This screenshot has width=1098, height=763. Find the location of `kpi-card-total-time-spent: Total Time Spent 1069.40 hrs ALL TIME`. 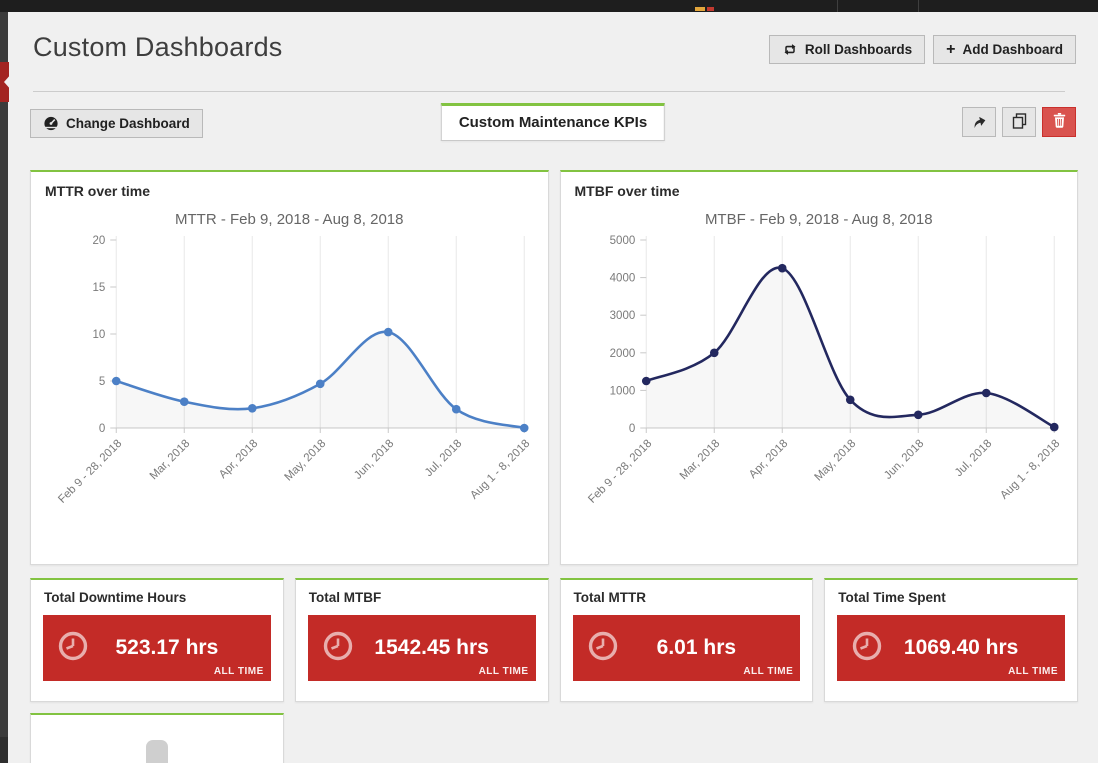

kpi-card-total-time-spent: Total Time Spent 1069.40 hrs ALL TIME is located at coordinates (951, 640).